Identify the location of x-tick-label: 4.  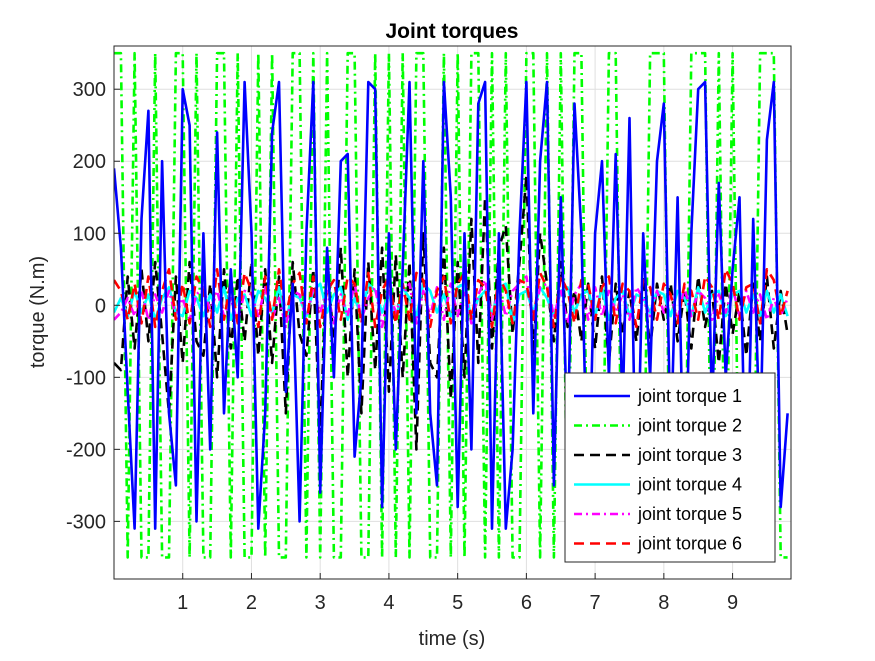
(388, 603).